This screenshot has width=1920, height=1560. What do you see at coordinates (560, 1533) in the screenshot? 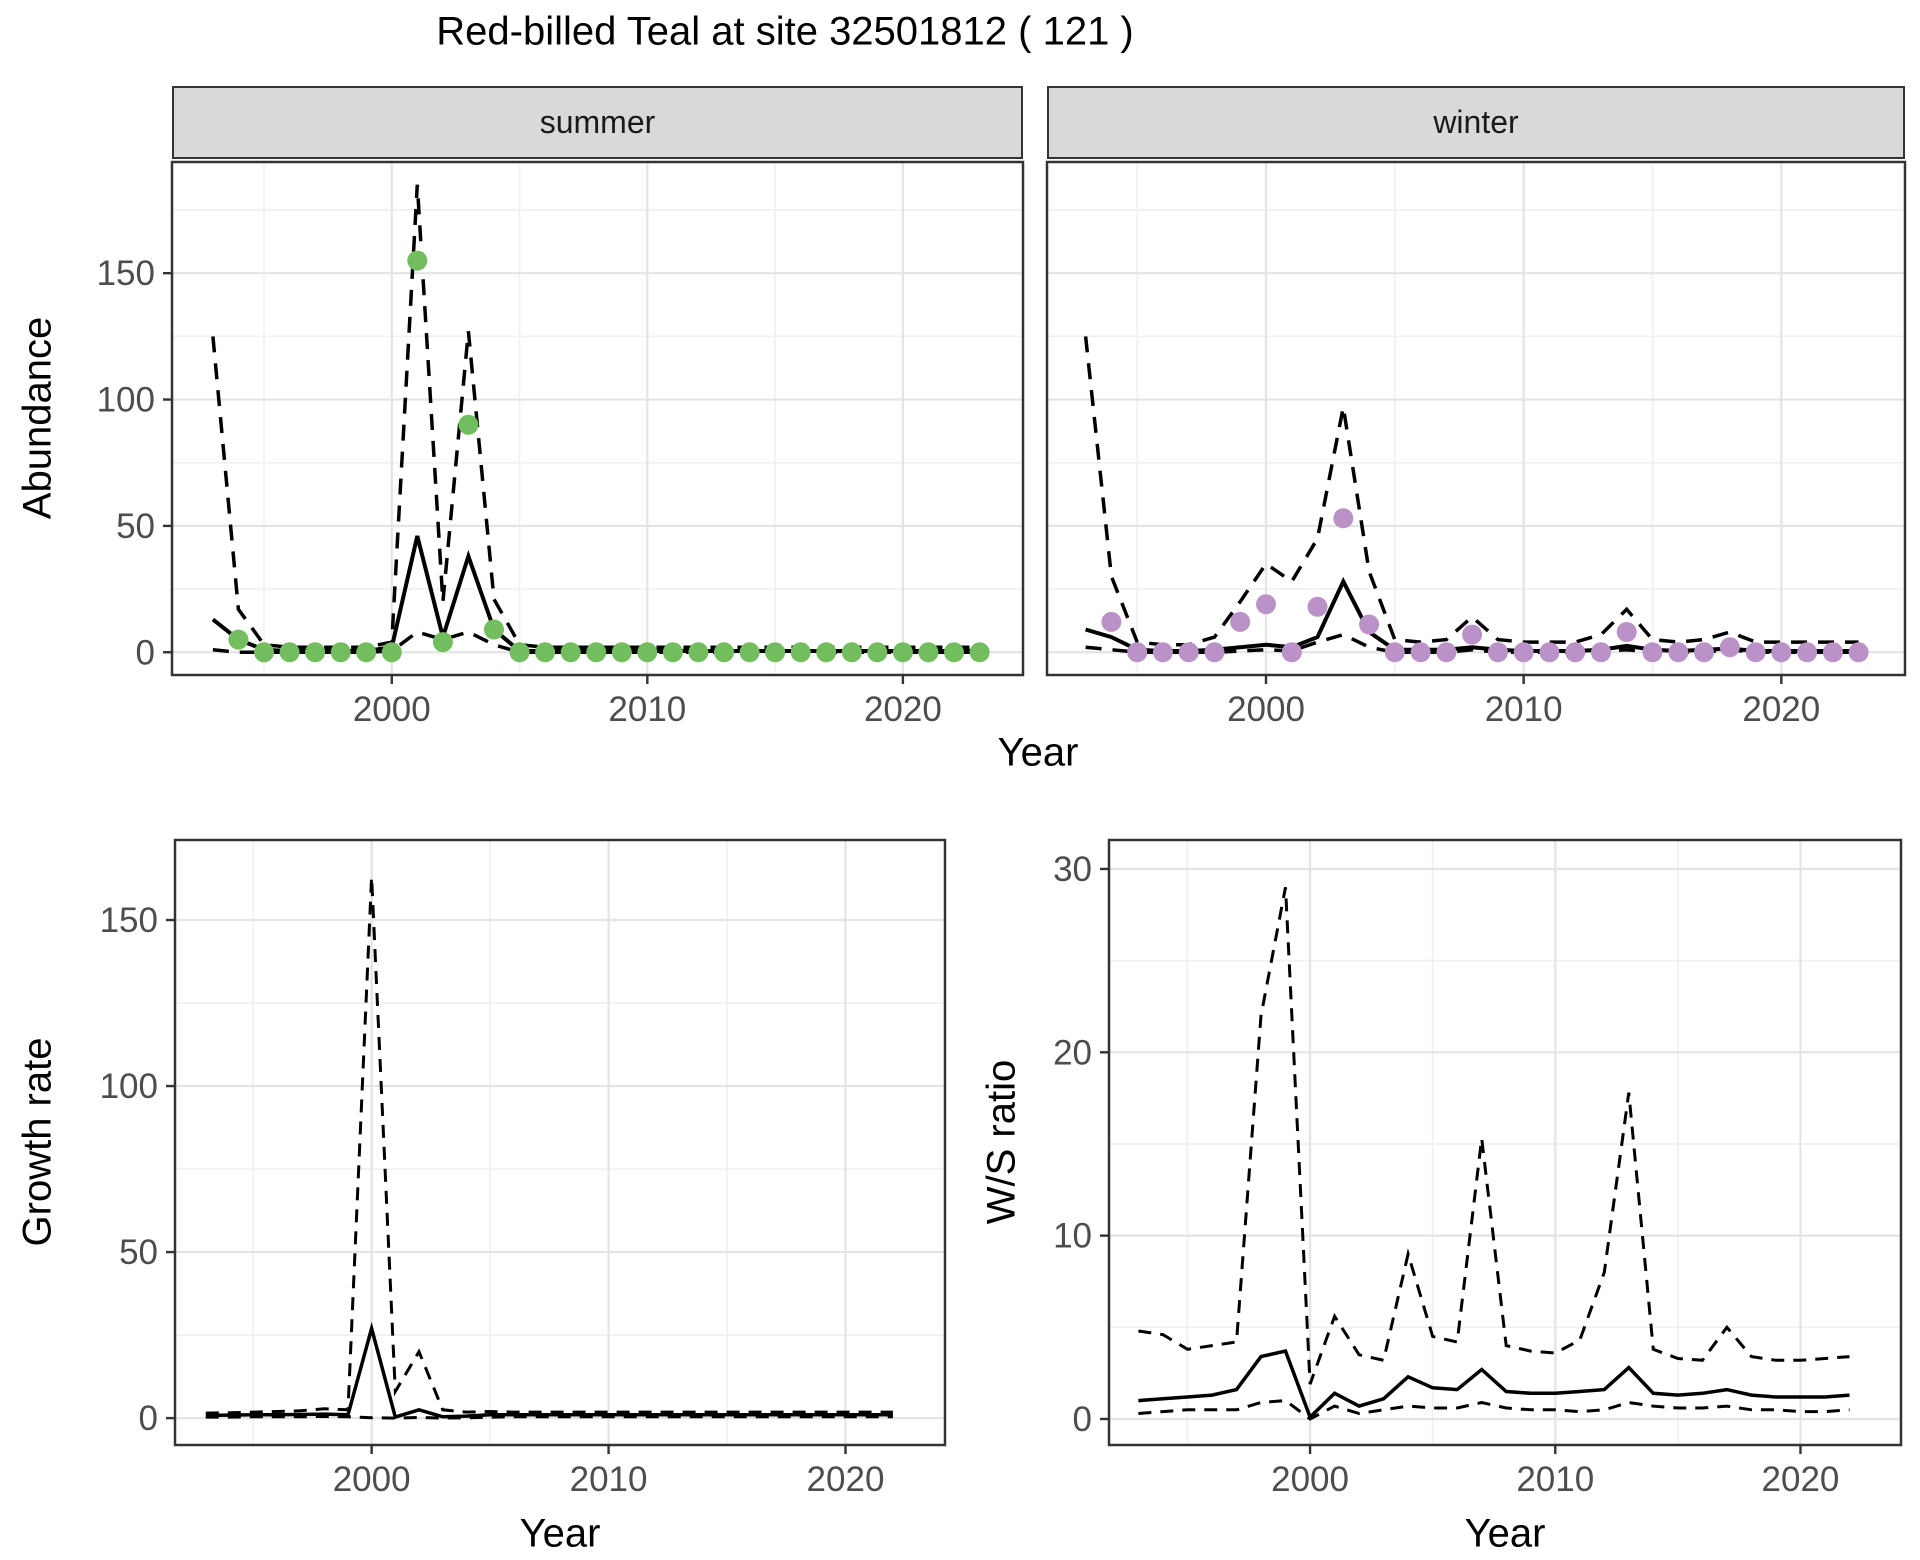
I see `growth-year-axis-title: Year` at bounding box center [560, 1533].